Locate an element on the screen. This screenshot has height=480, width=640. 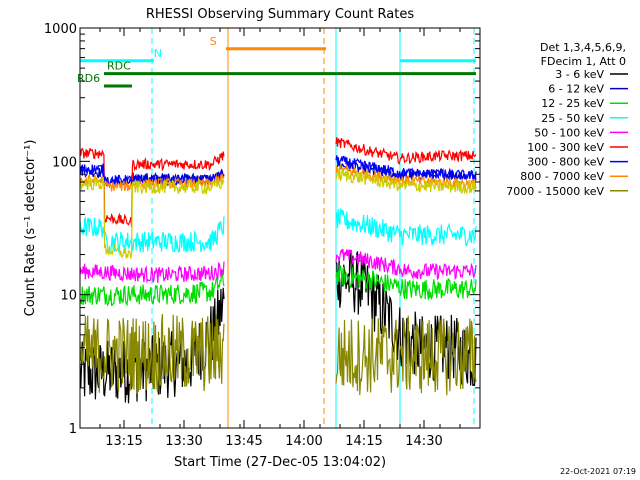
legend-entry-label: 7000 - 15000 keV is located at coordinates (555, 191).